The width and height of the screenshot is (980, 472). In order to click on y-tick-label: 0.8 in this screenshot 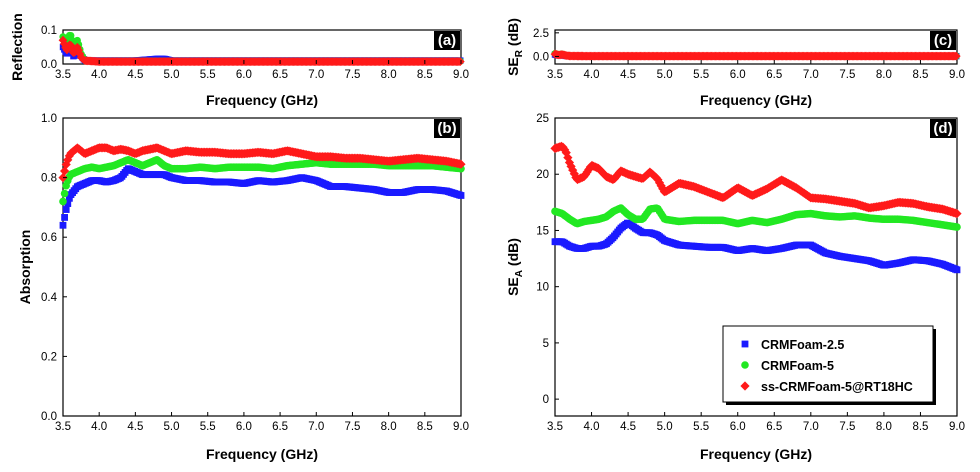, I will do `click(49, 179)`.